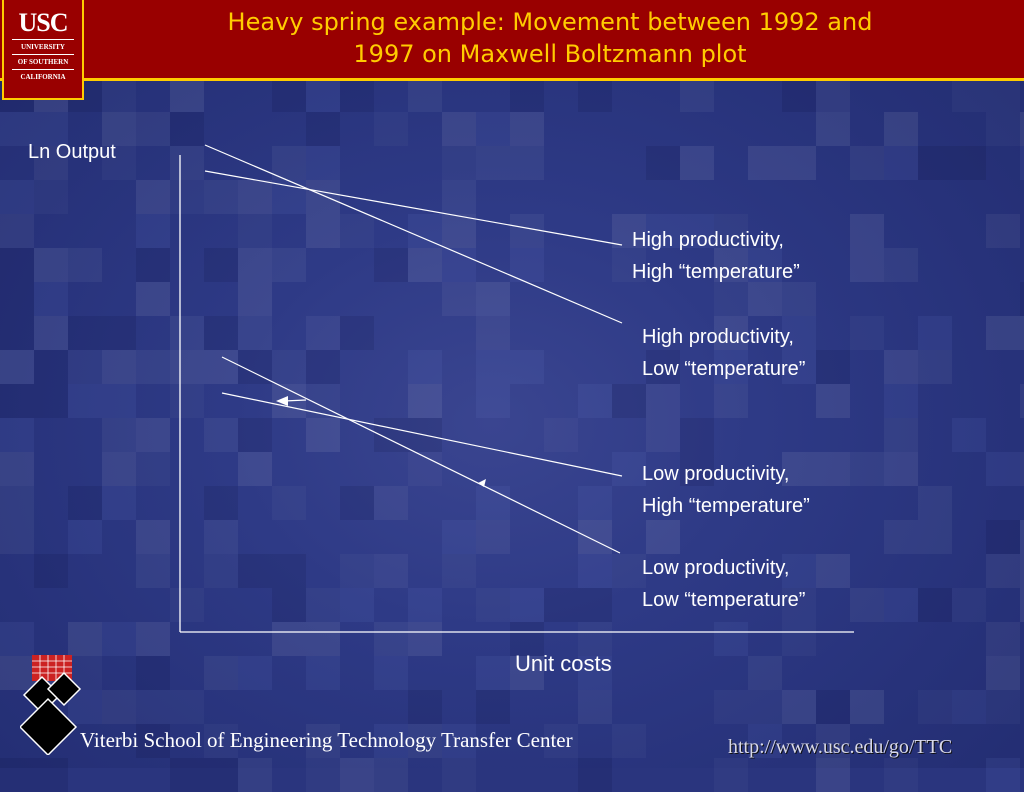 The width and height of the screenshot is (1024, 792). I want to click on y-axis-label: Ln Output, so click(72, 152).